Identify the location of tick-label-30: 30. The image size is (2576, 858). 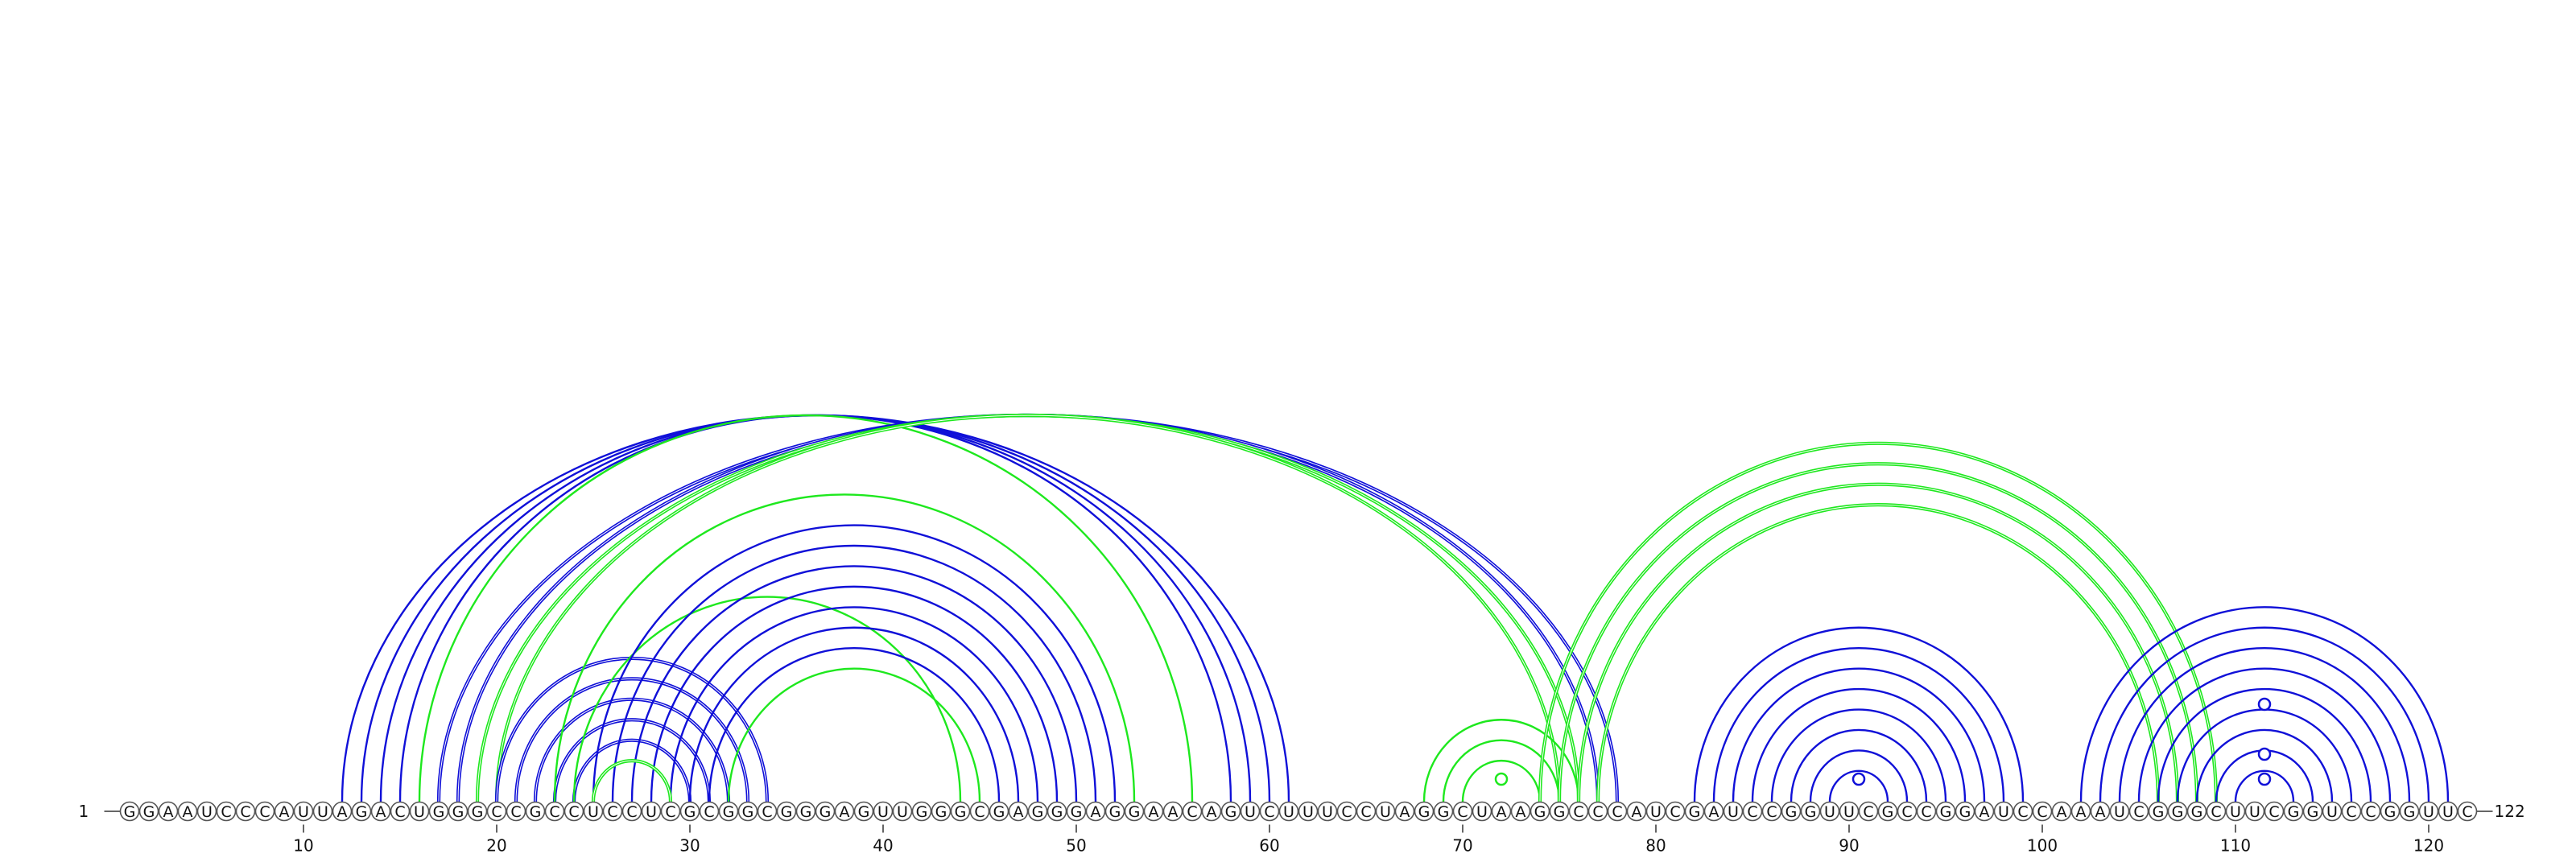
(689, 846).